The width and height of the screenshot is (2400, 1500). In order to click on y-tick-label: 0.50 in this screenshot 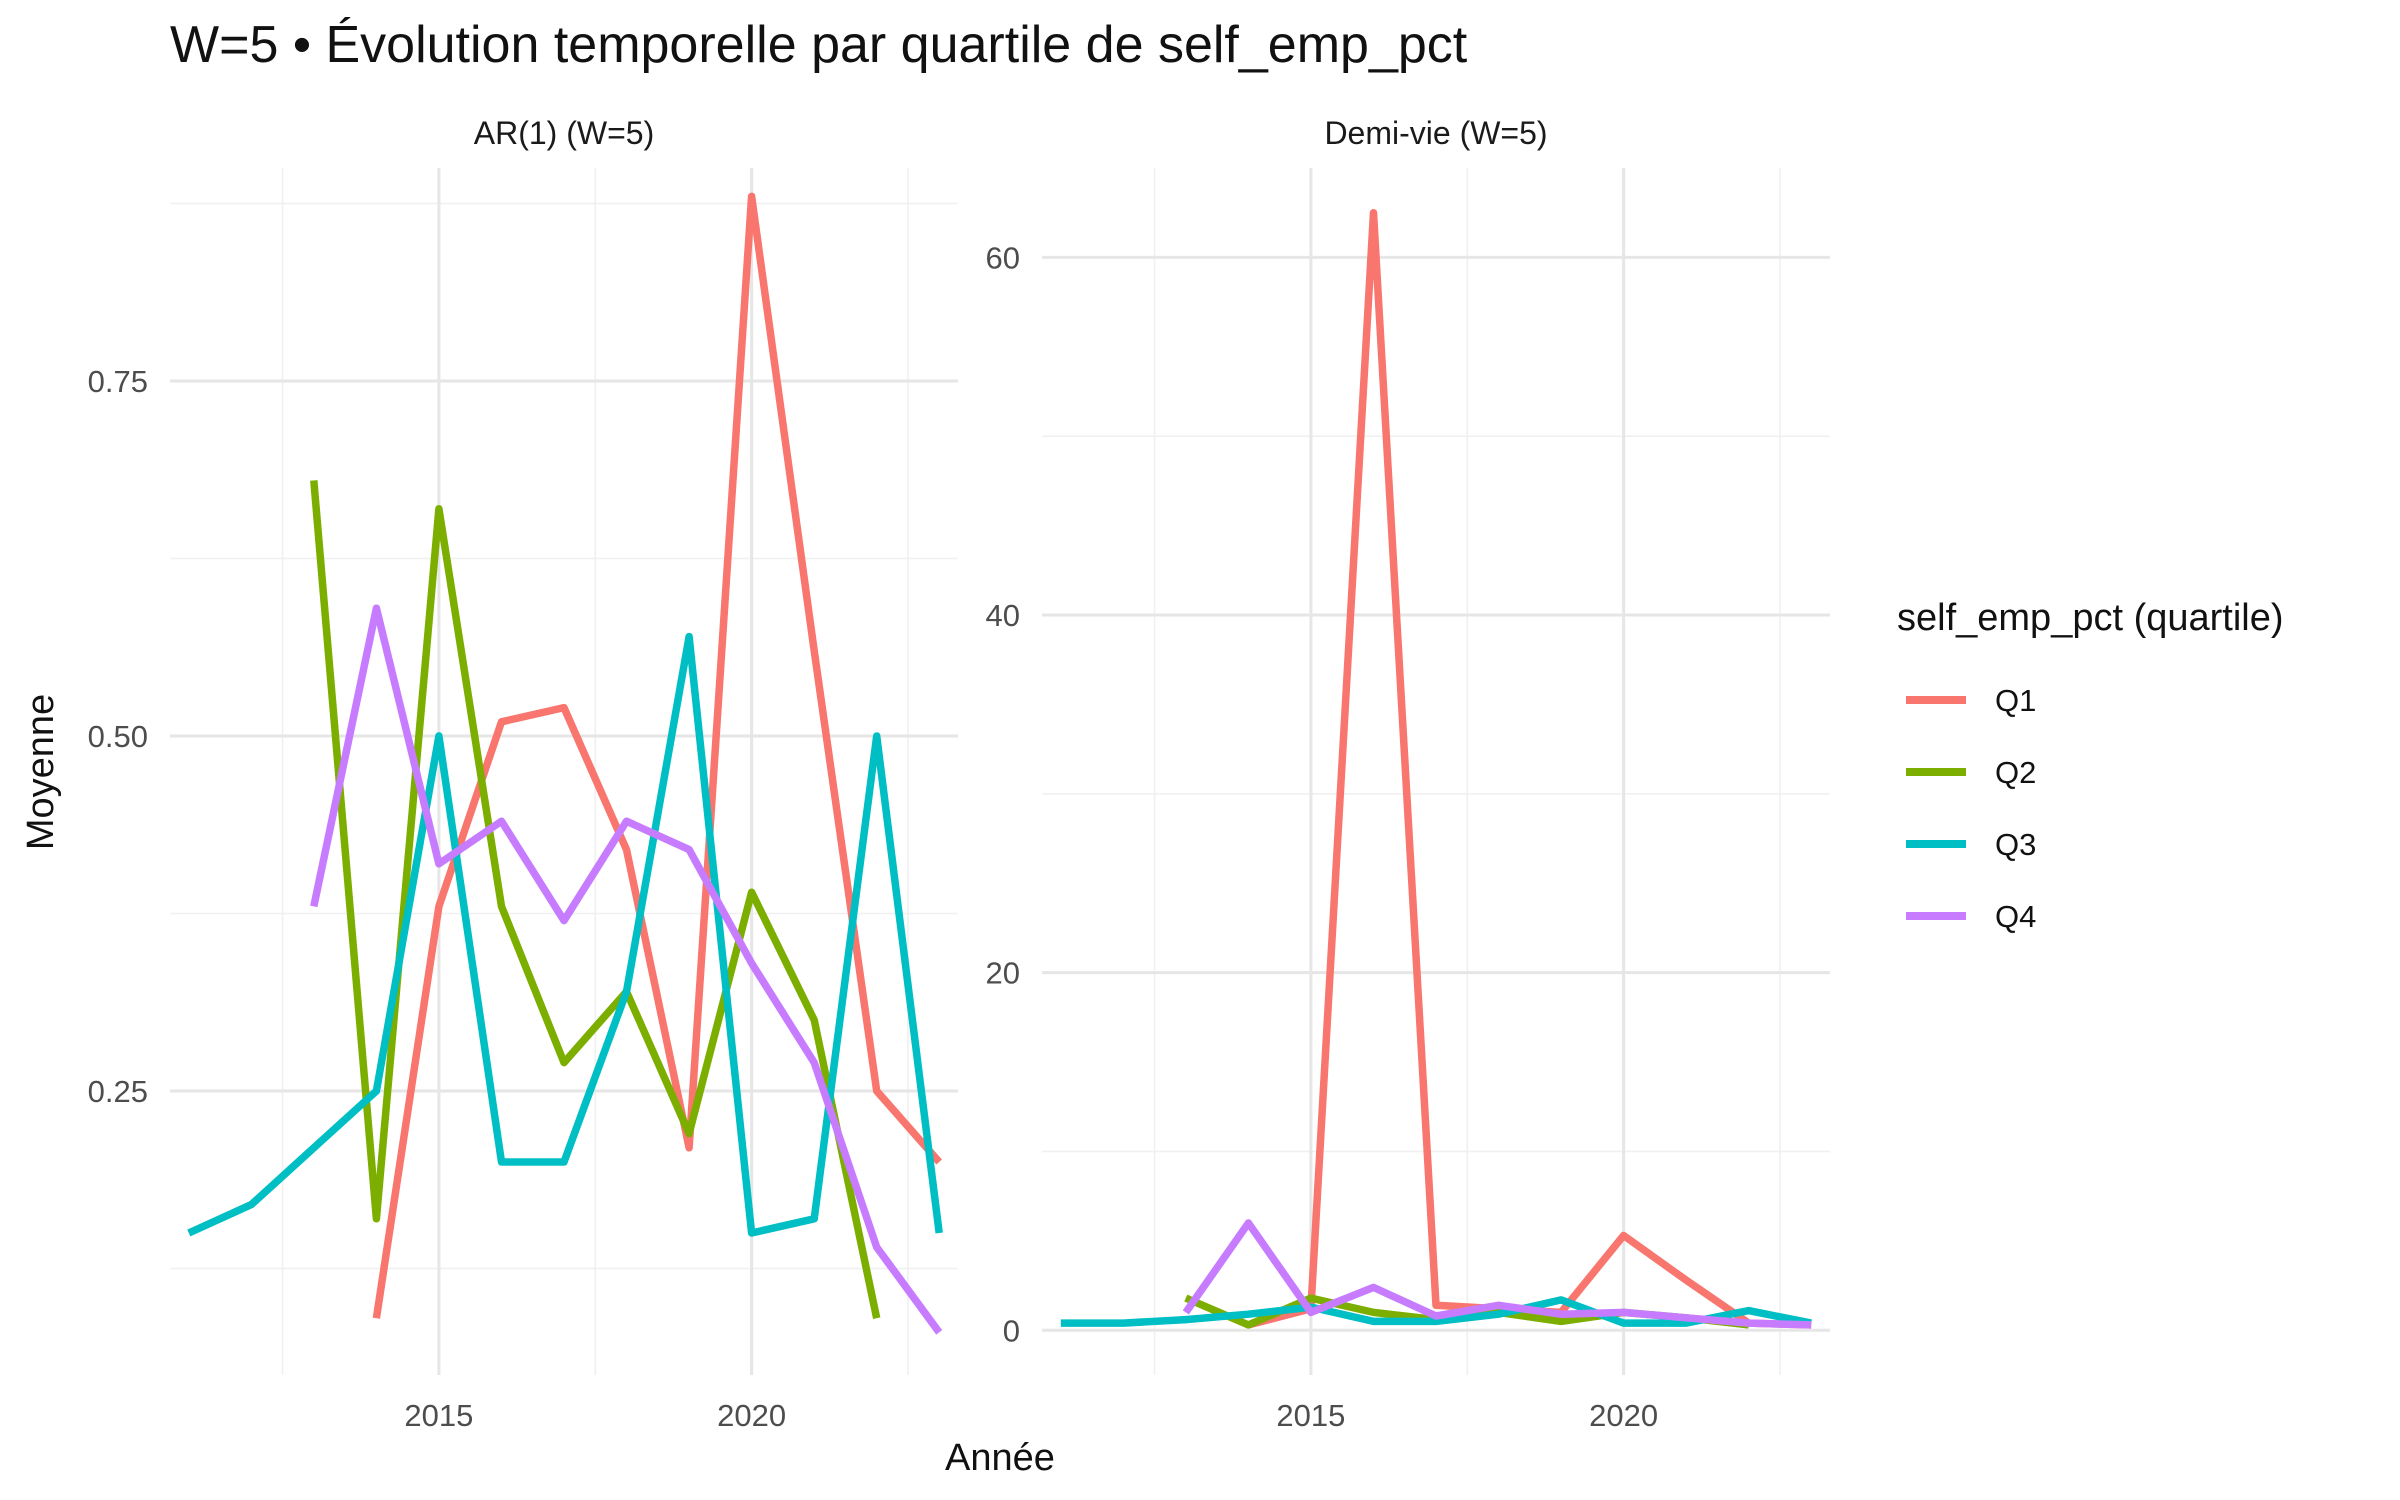, I will do `click(118, 736)`.